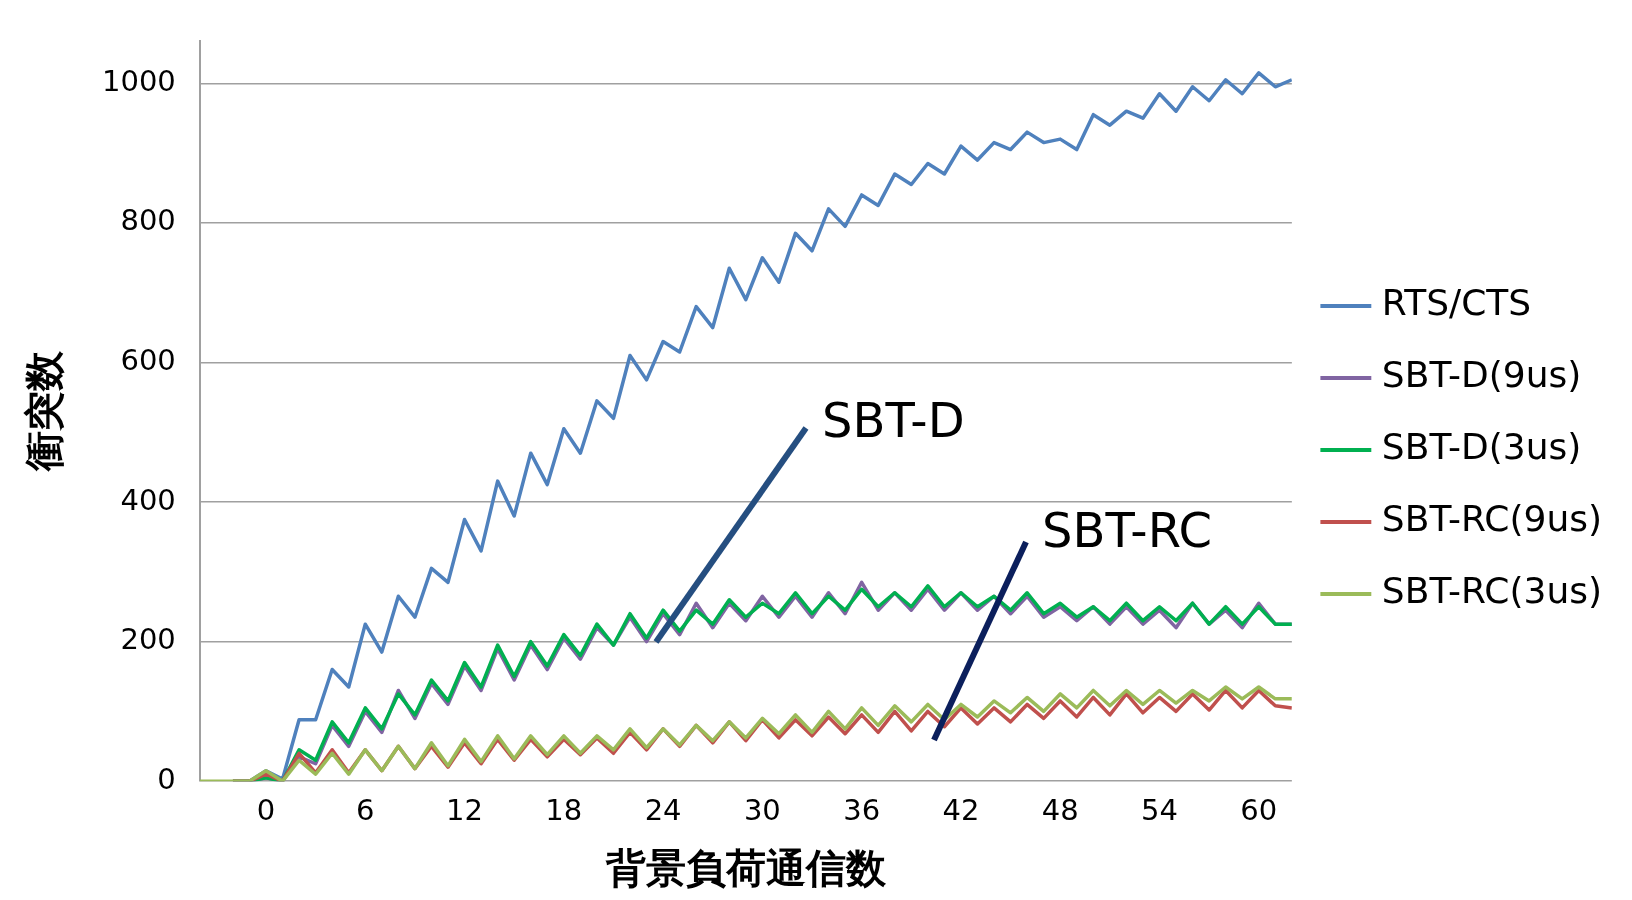 Image resolution: width=1632 pixels, height=900 pixels. What do you see at coordinates (762, 810) in the screenshot?
I see `x-tick-label: 30` at bounding box center [762, 810].